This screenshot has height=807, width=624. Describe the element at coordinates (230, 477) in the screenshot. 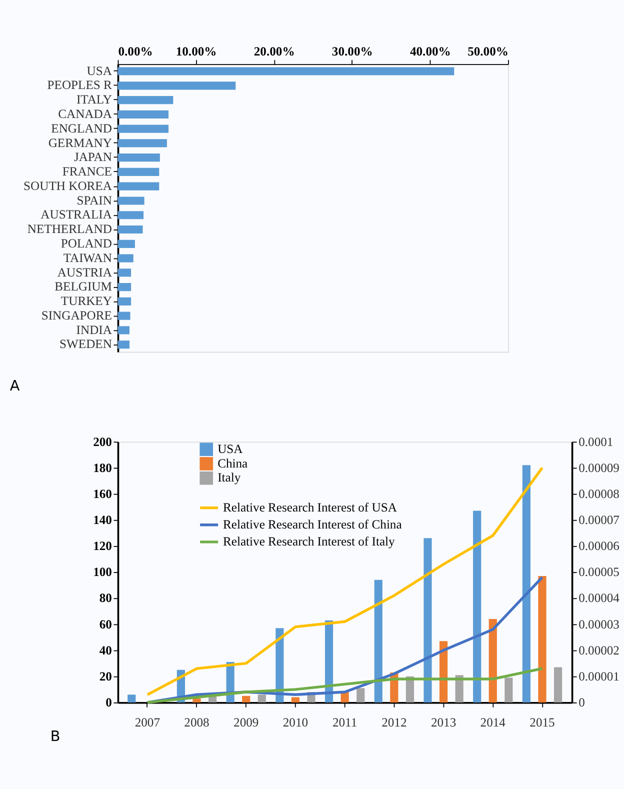

I see `legend-label: Italy` at that location.